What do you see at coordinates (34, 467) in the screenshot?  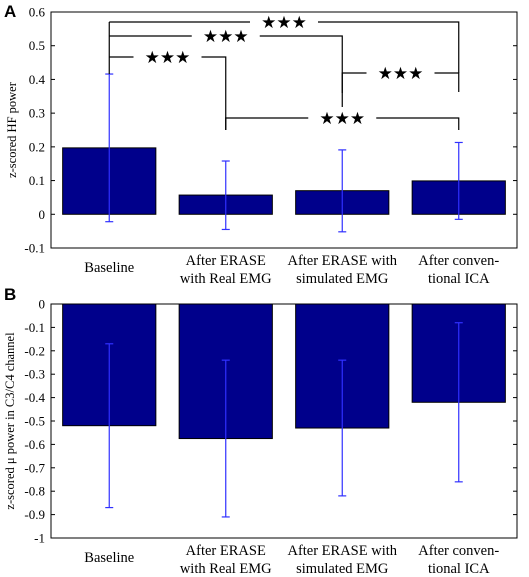 I see `panel-b-ytick-label: -0.7` at bounding box center [34, 467].